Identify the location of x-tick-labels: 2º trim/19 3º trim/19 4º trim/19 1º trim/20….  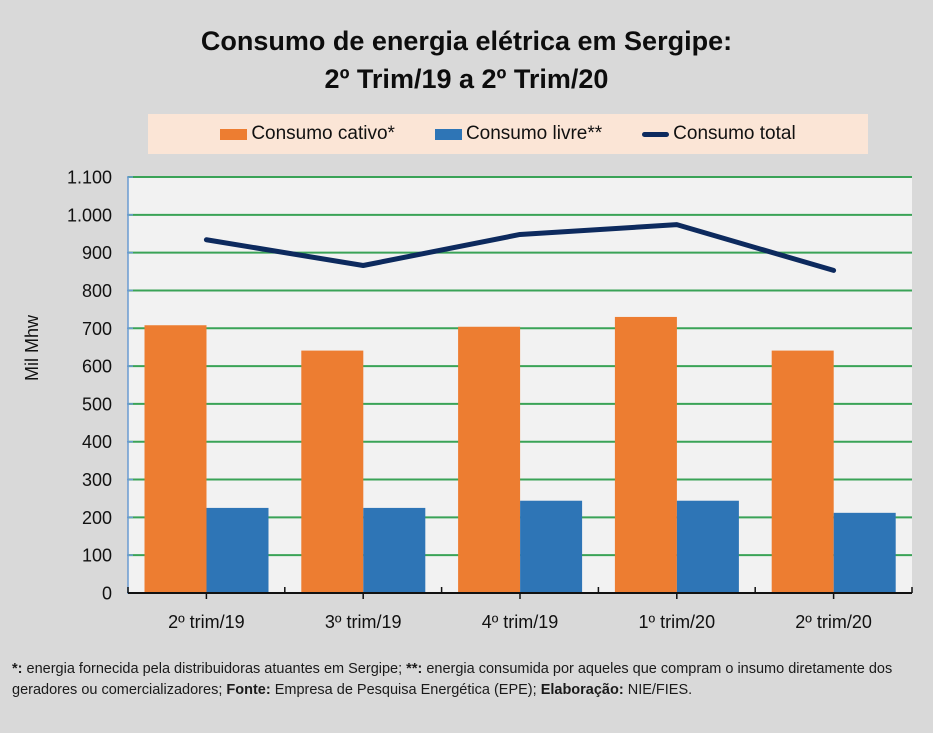
(520, 622).